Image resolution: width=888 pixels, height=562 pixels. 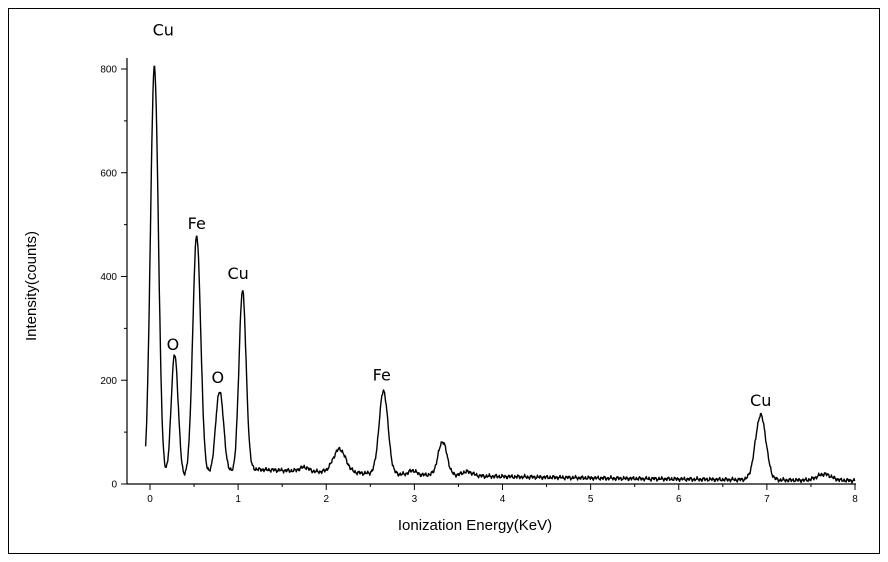 What do you see at coordinates (108, 277) in the screenshot?
I see `y-tick-label: 400` at bounding box center [108, 277].